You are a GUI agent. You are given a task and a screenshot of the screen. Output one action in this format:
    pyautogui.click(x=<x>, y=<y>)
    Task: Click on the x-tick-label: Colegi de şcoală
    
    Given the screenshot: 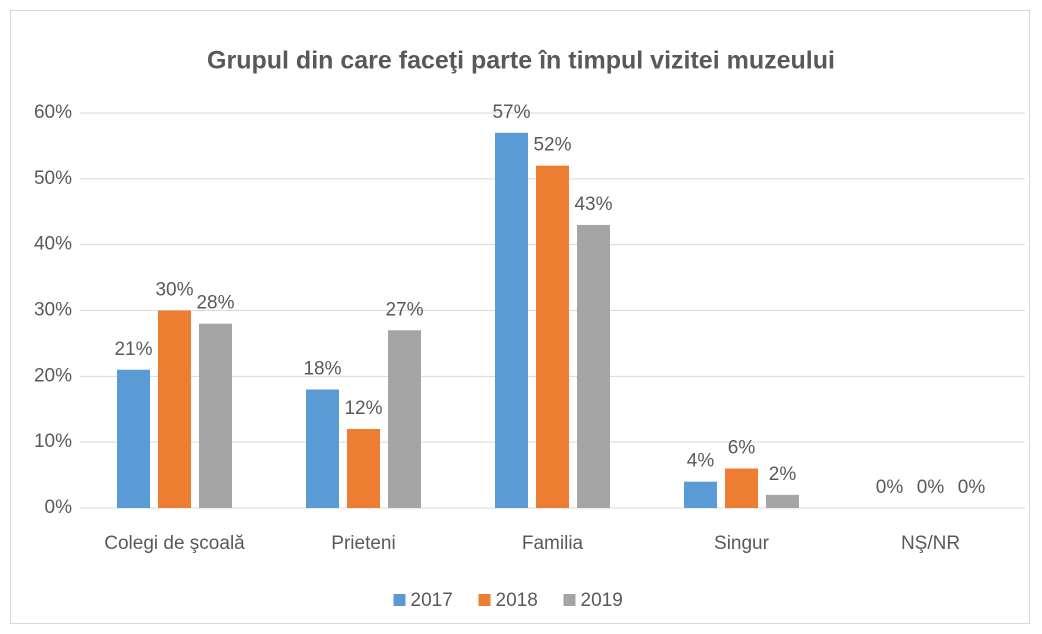 What is the action you would take?
    pyautogui.click(x=174, y=543)
    